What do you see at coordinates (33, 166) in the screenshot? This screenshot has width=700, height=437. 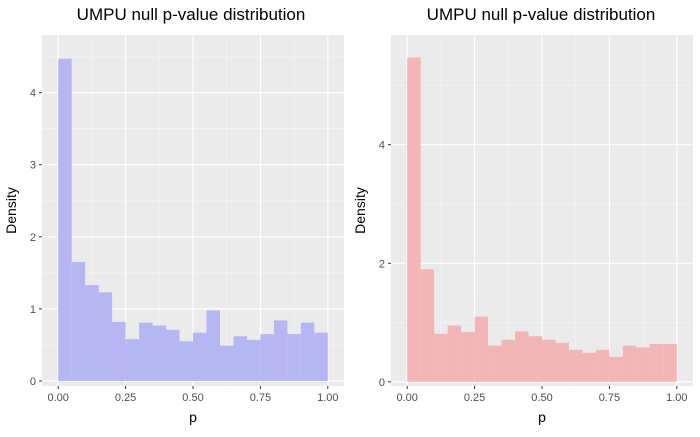 I see `y-tick-label: 3` at bounding box center [33, 166].